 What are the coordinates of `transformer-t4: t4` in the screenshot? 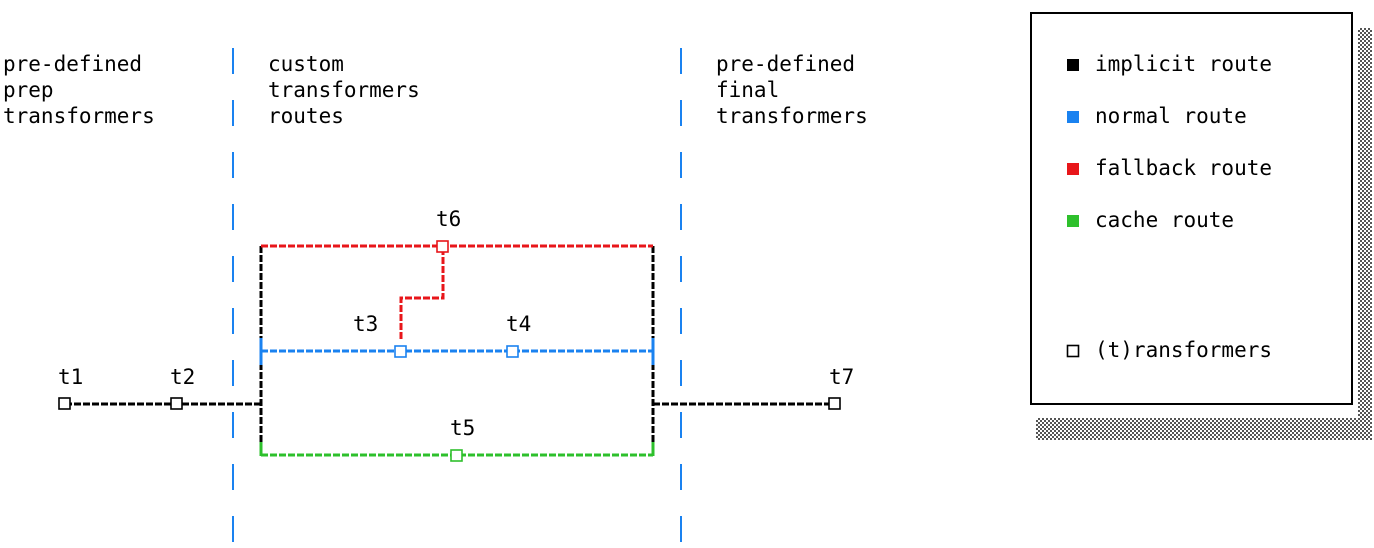 It's located at (518, 335).